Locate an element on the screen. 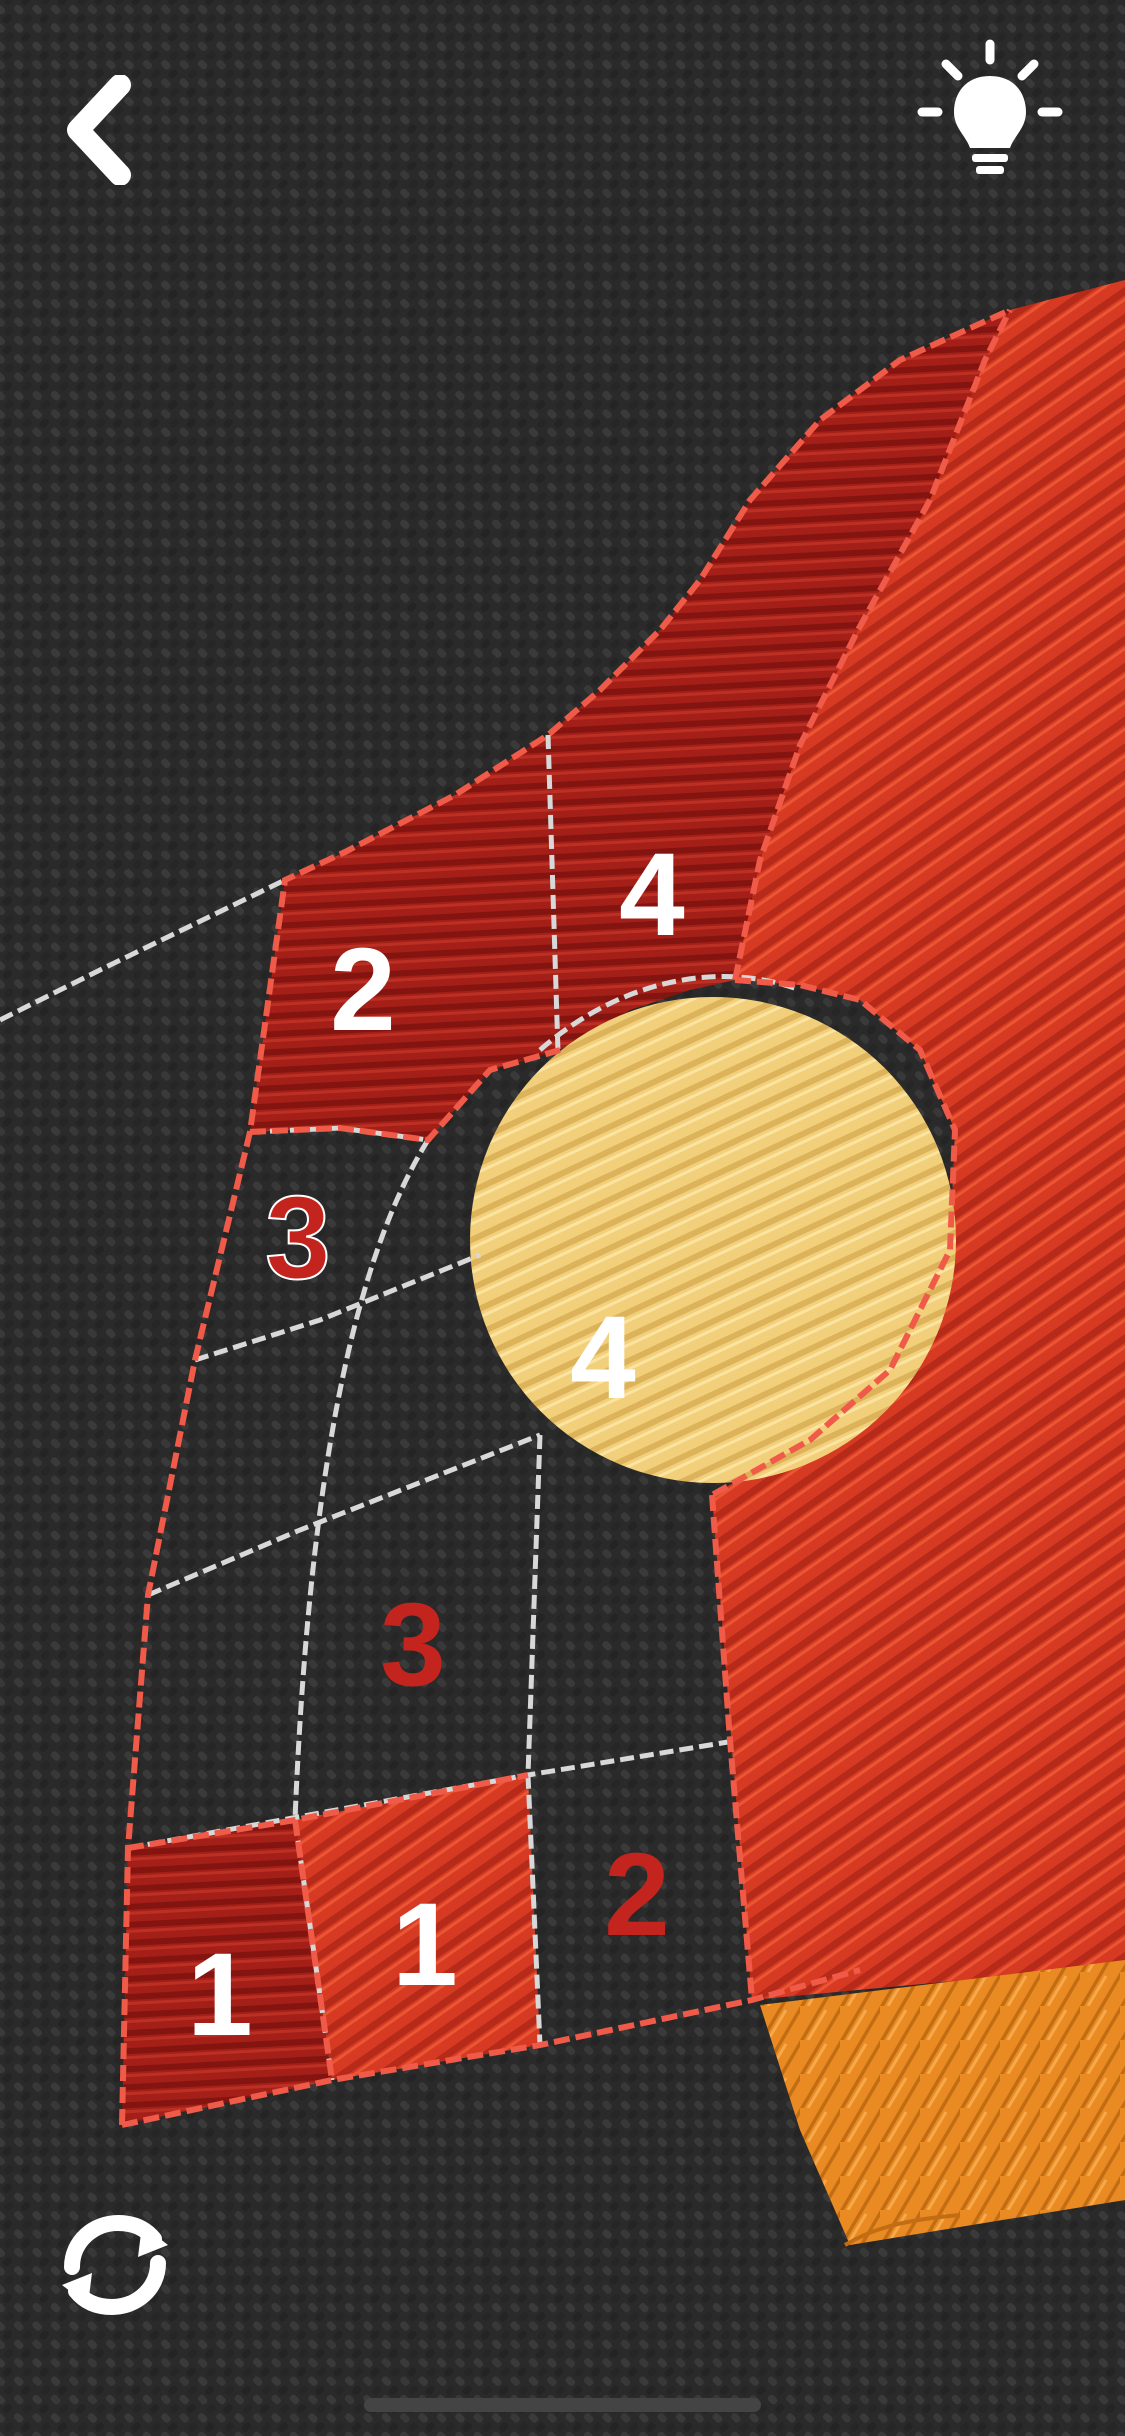 This screenshot has height=2436, width=1125. home-indicator is located at coordinates (562, 2405).